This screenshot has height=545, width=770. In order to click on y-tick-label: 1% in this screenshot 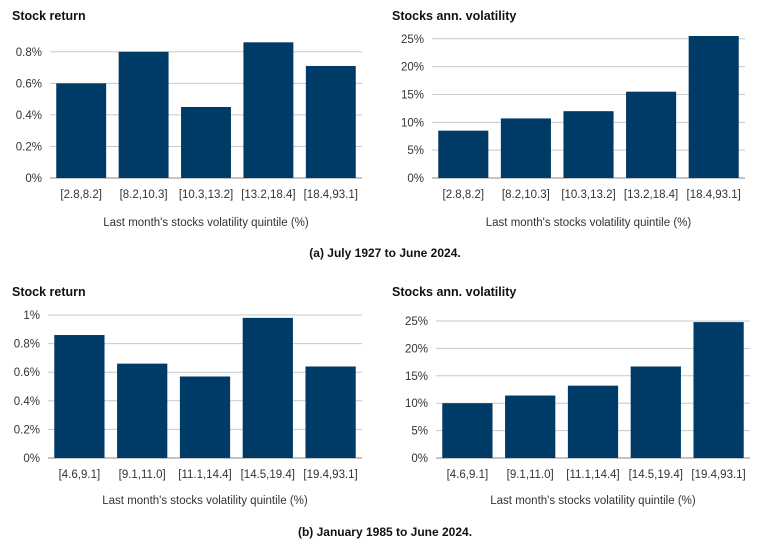, I will do `click(31, 316)`.